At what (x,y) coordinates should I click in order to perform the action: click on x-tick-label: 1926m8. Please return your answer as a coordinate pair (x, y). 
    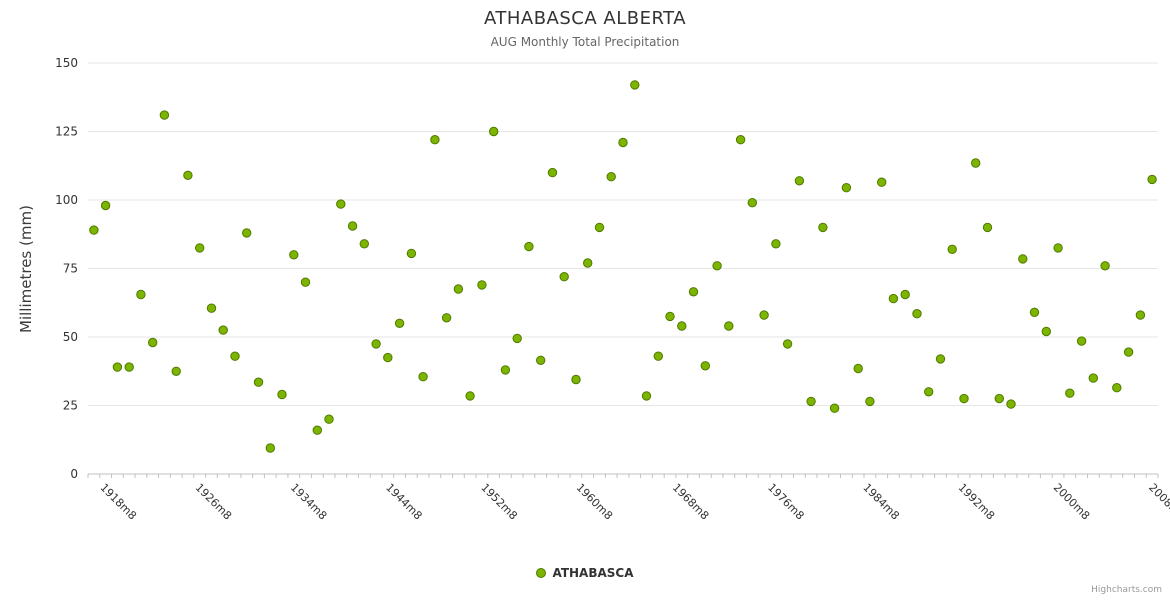
    Looking at the image, I should click on (214, 502).